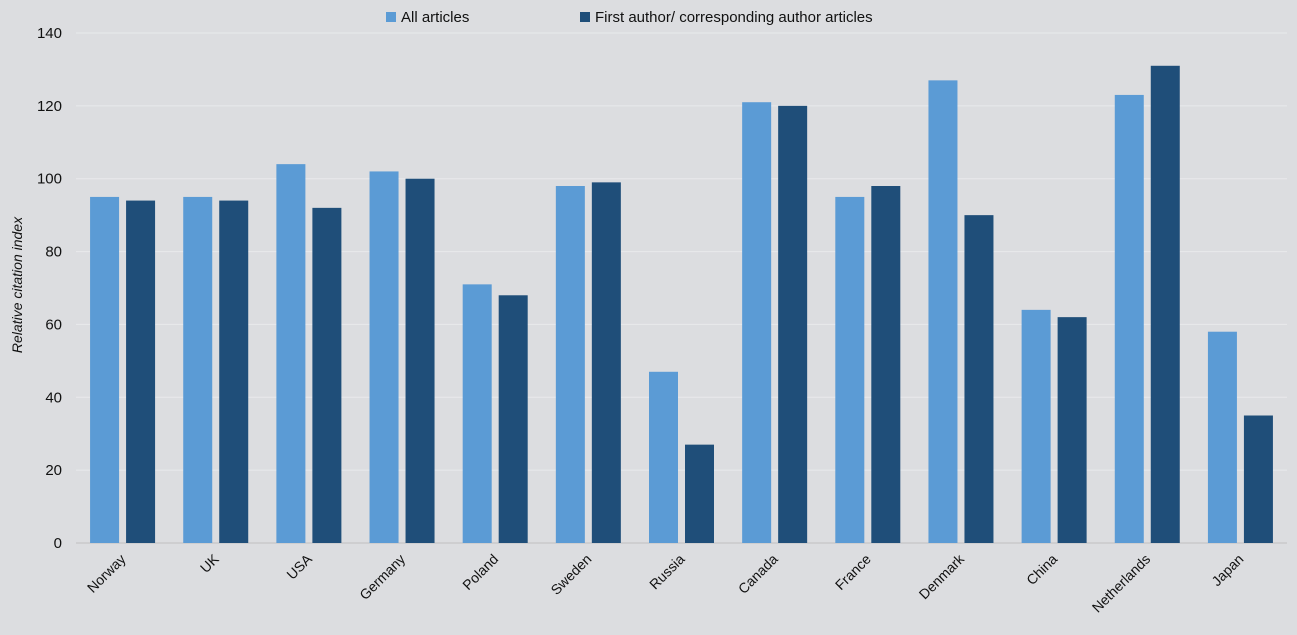  I want to click on bar-all-articles-norway, so click(105, 369).